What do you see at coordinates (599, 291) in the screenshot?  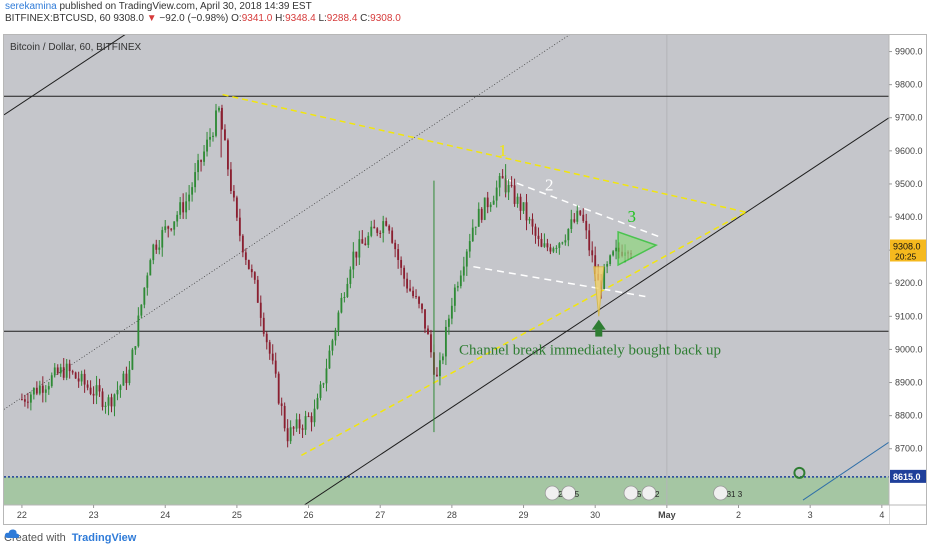 I see `wick-marker-triangle` at bounding box center [599, 291].